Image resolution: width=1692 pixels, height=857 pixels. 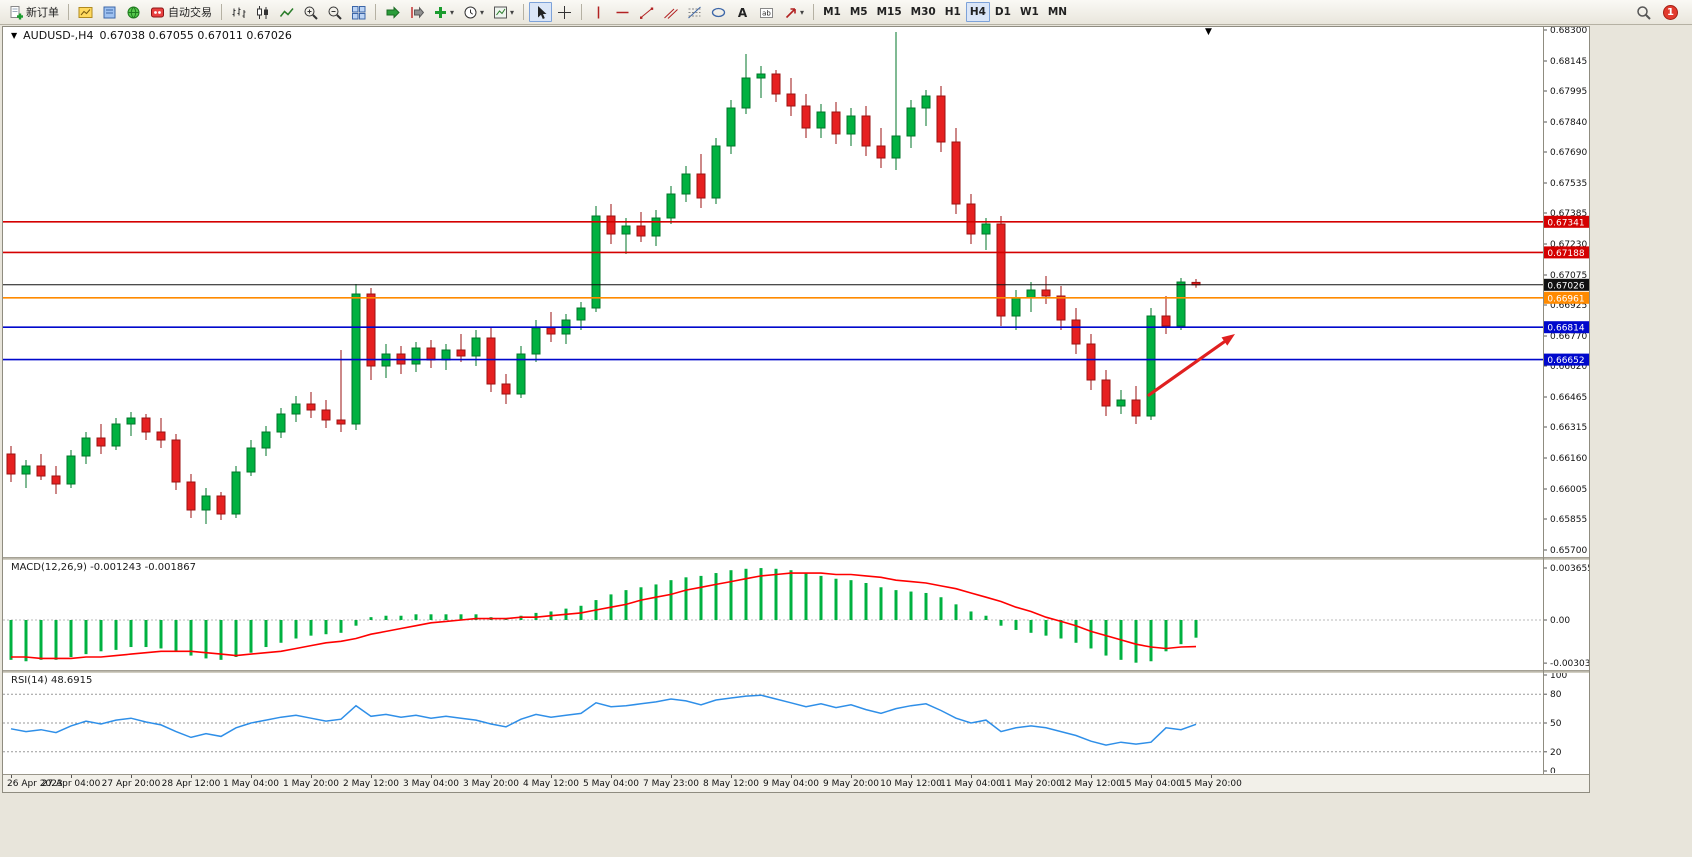 I want to click on zoom-in-button, so click(x=310, y=12).